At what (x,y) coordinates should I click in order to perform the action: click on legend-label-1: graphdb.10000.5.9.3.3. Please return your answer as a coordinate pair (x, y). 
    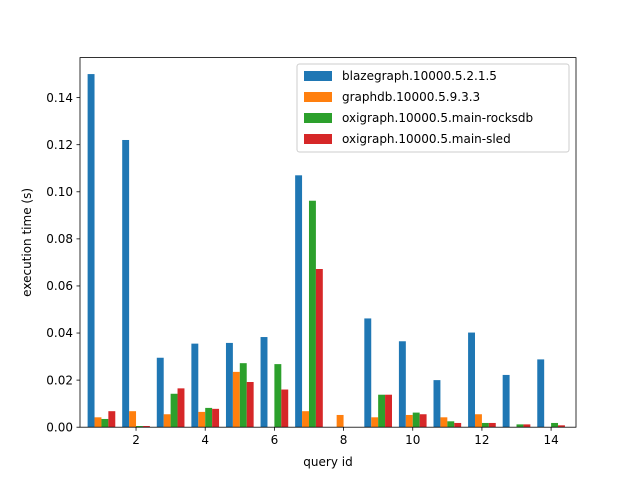
    Looking at the image, I should click on (411, 97).